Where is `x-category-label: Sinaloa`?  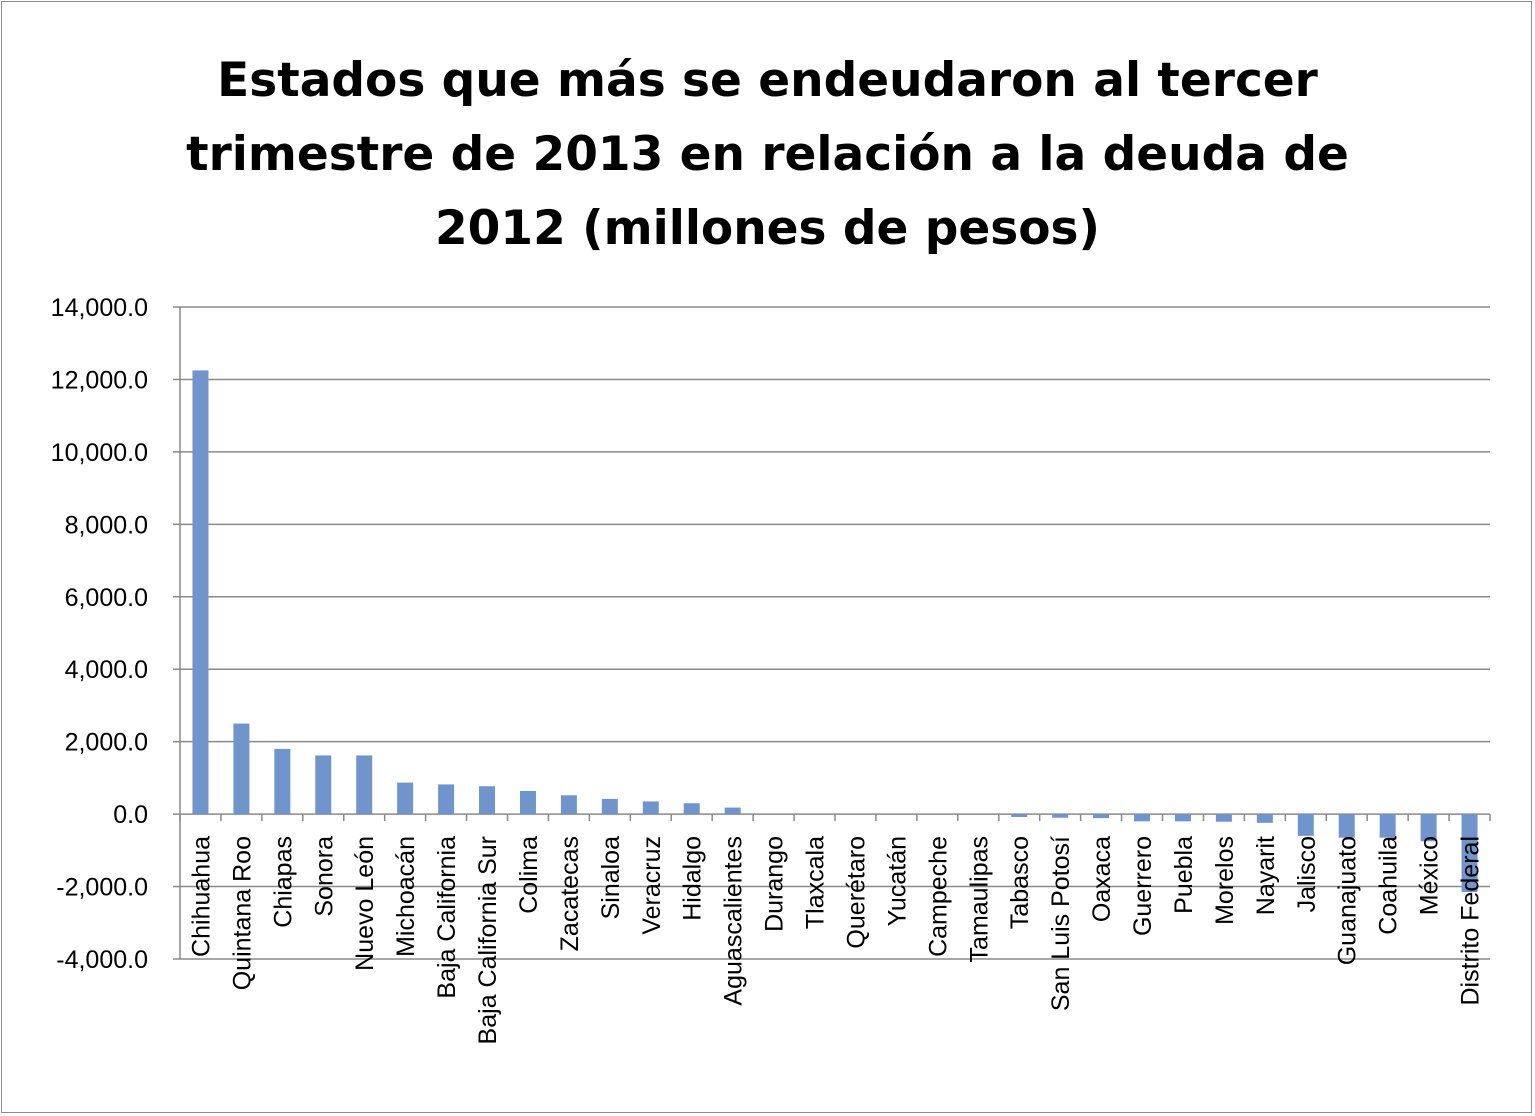 x-category-label: Sinaloa is located at coordinates (611, 877).